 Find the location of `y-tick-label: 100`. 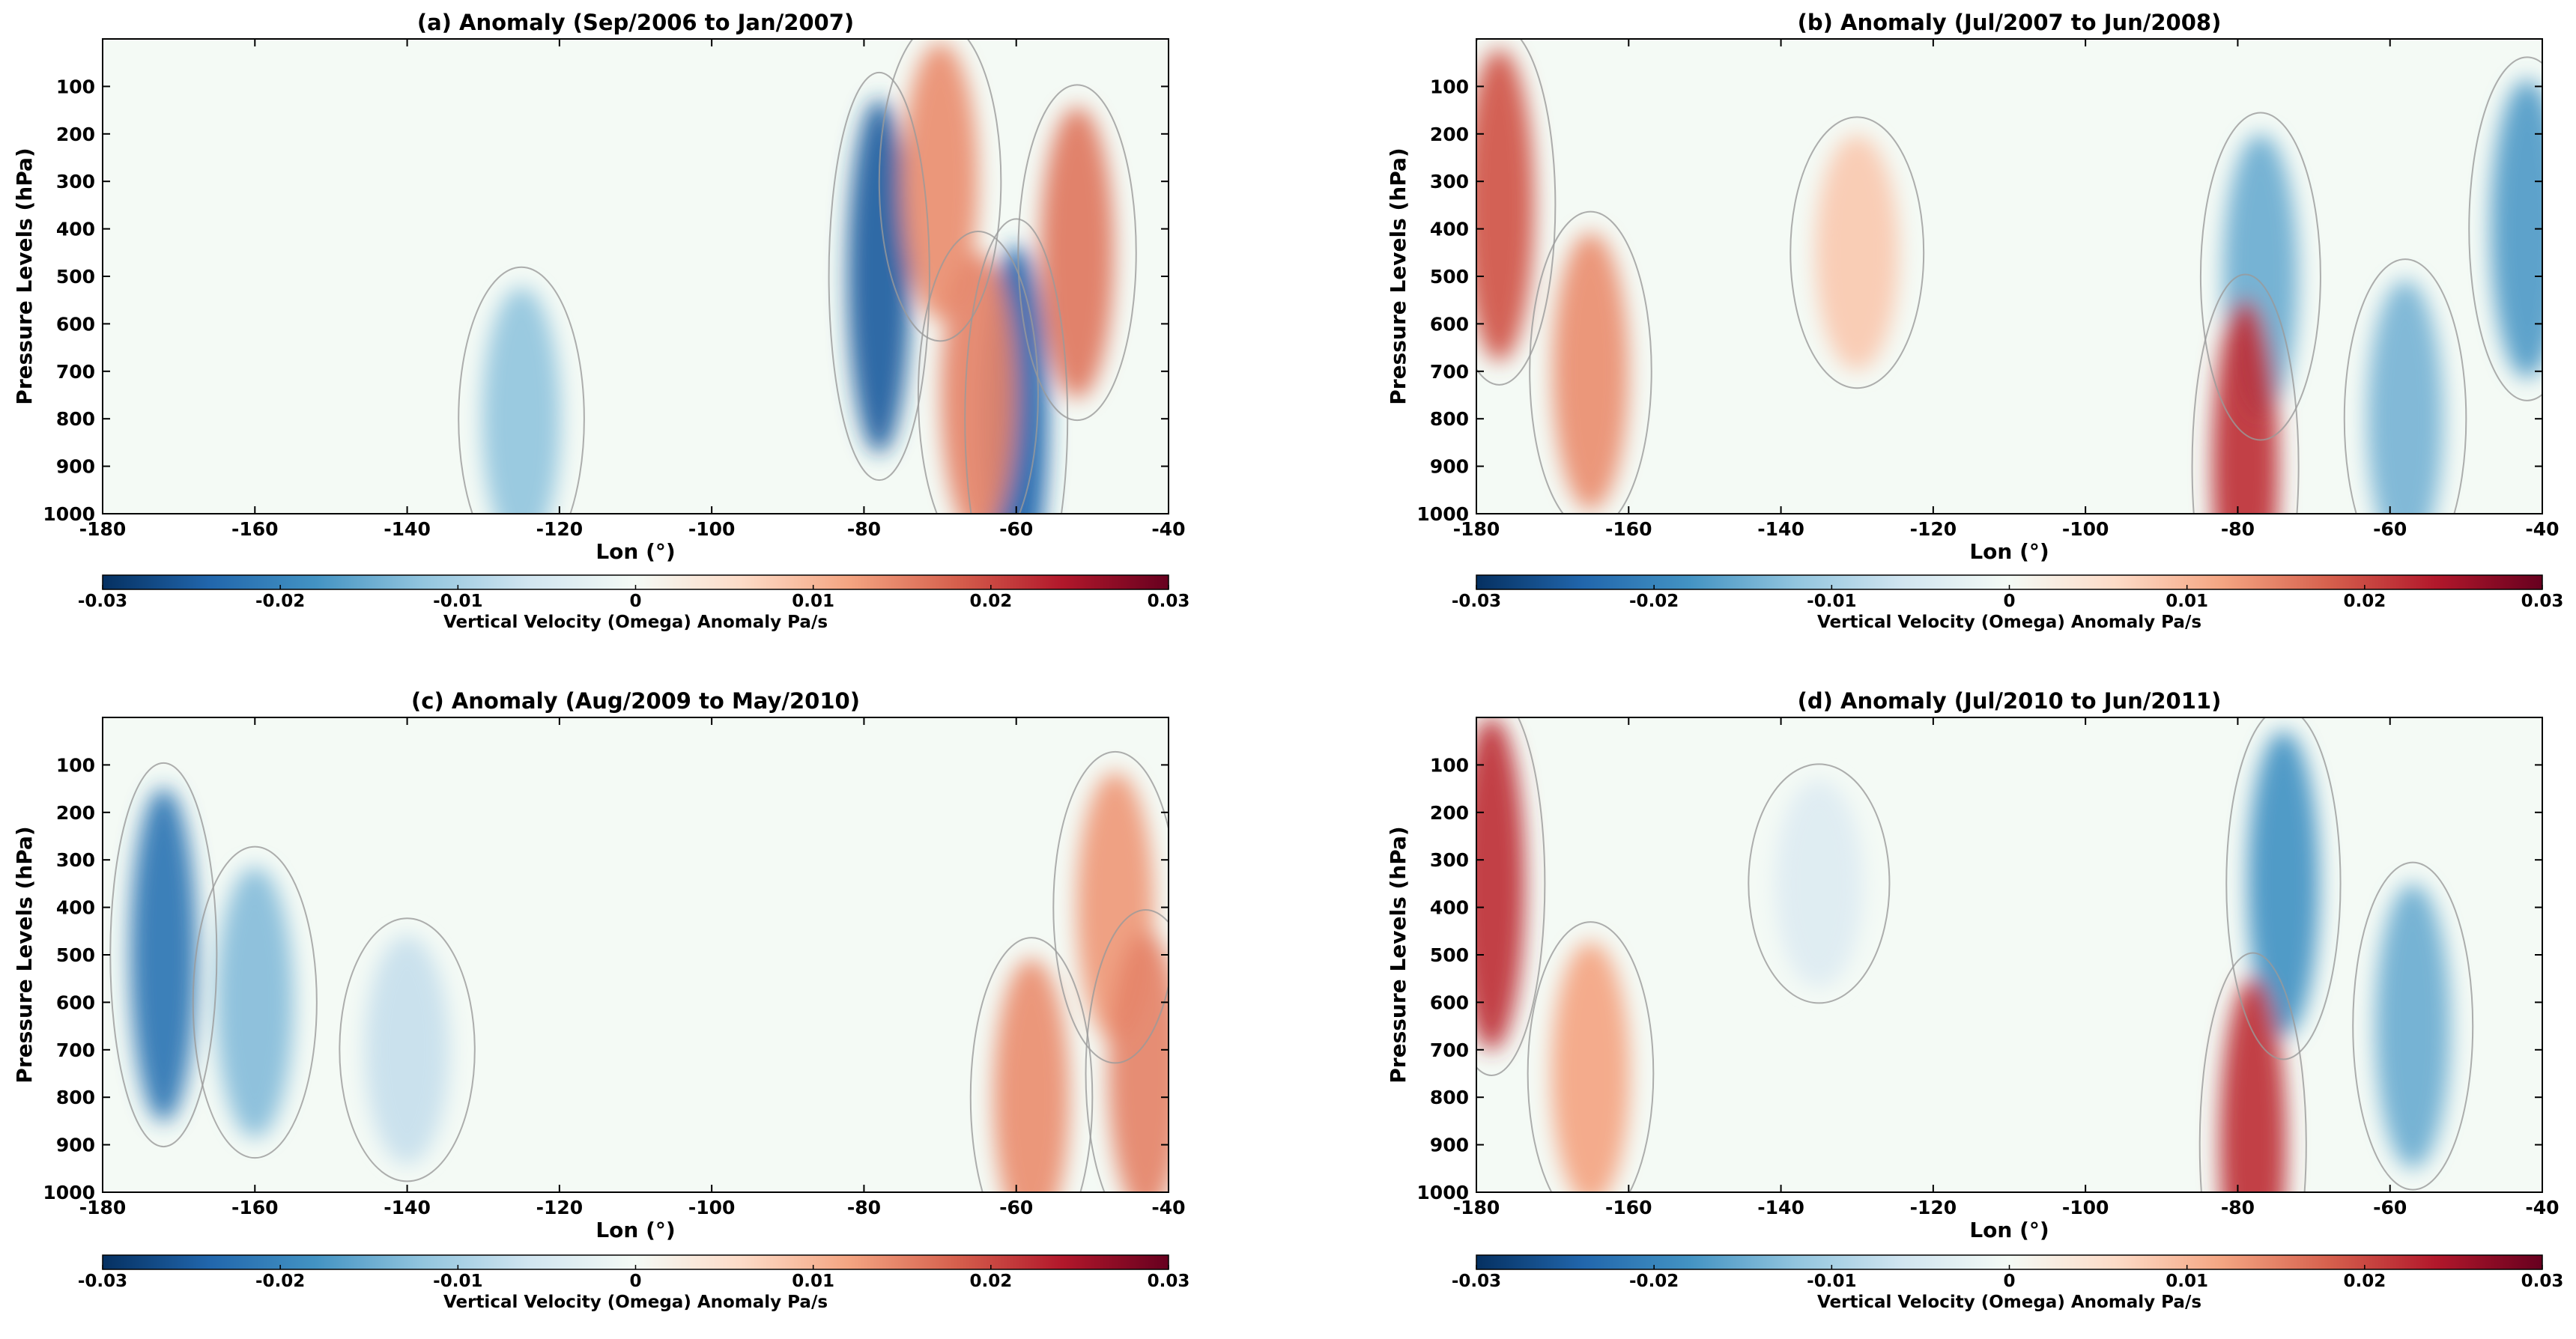

y-tick-label: 100 is located at coordinates (1449, 765).